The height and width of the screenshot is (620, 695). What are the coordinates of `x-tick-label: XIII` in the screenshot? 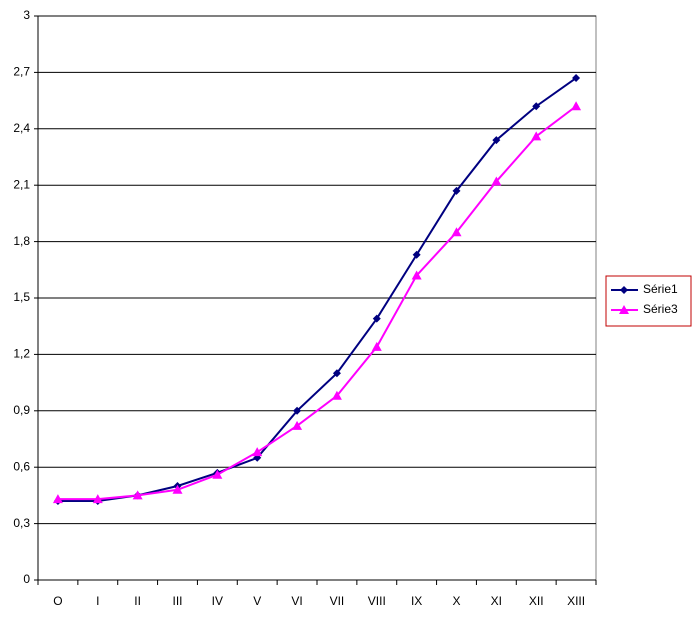 It's located at (576, 601).